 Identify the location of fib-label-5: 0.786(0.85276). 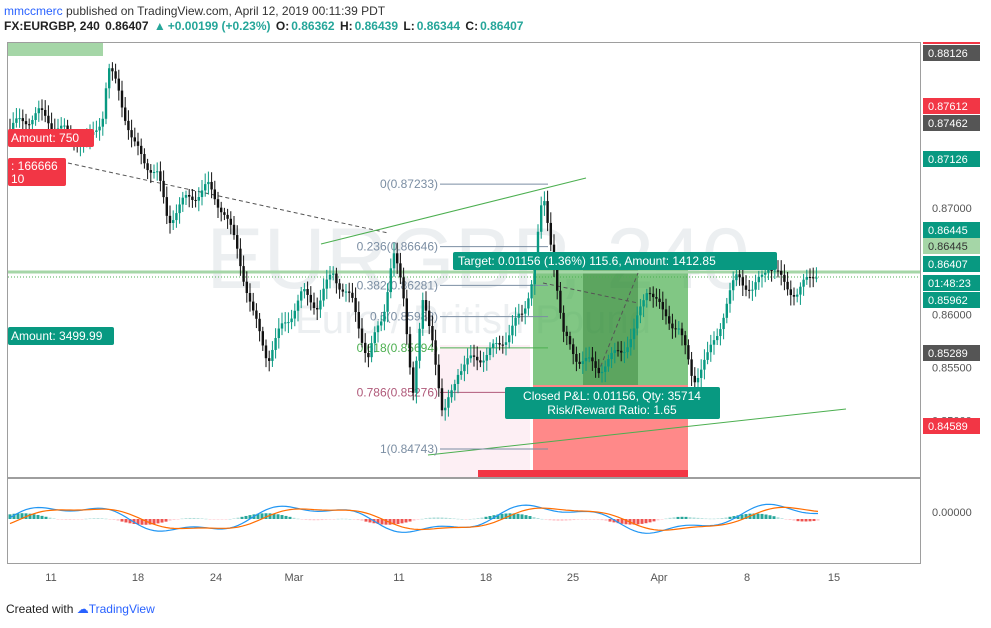
(397, 392).